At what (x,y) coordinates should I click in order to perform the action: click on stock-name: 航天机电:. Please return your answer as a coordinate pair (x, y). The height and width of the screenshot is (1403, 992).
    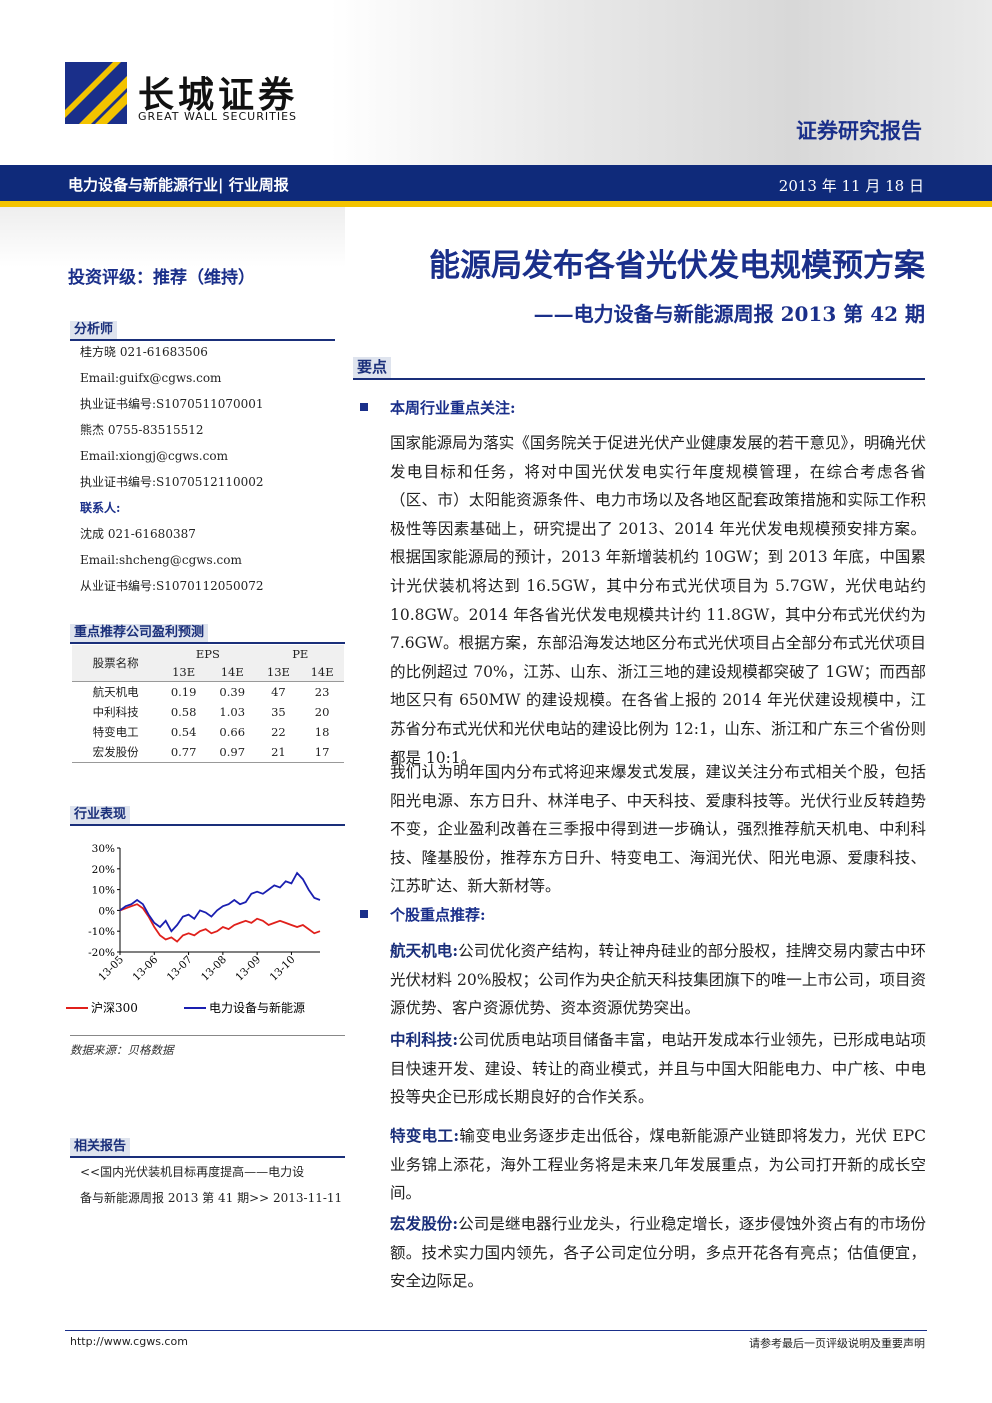
    Looking at the image, I should click on (424, 950).